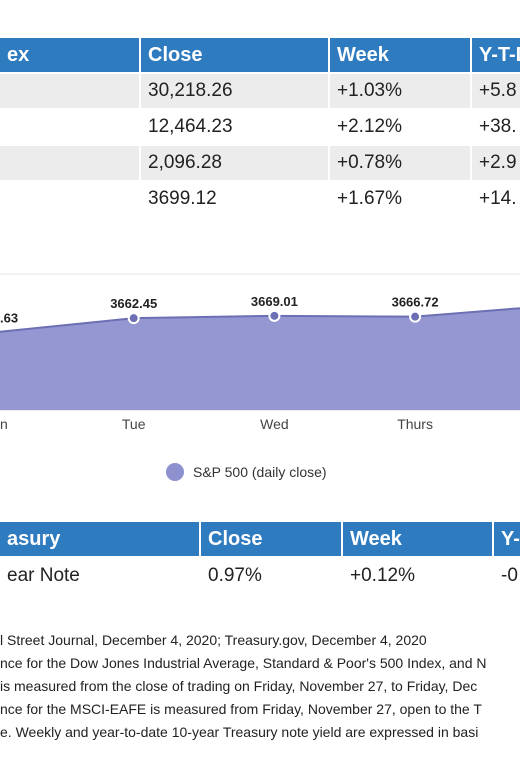 The width and height of the screenshot is (520, 780). Describe the element at coordinates (18, 54) in the screenshot. I see `header-cell: ex` at that location.